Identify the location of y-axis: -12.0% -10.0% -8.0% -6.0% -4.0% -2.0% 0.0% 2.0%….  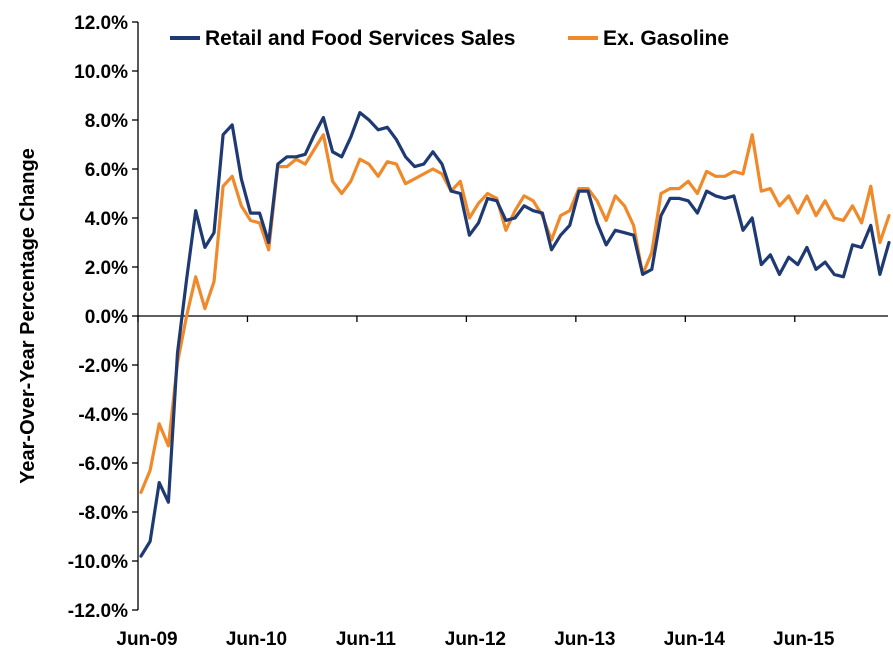
(103, 317).